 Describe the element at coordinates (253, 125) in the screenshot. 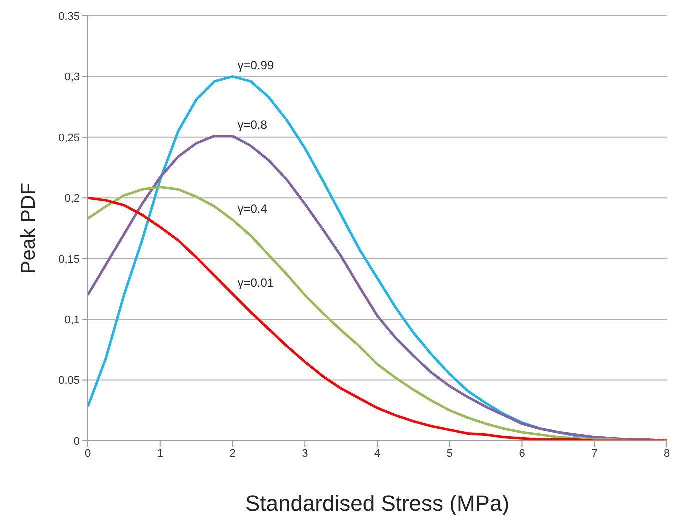

I see `series-label: γ=0.8` at that location.